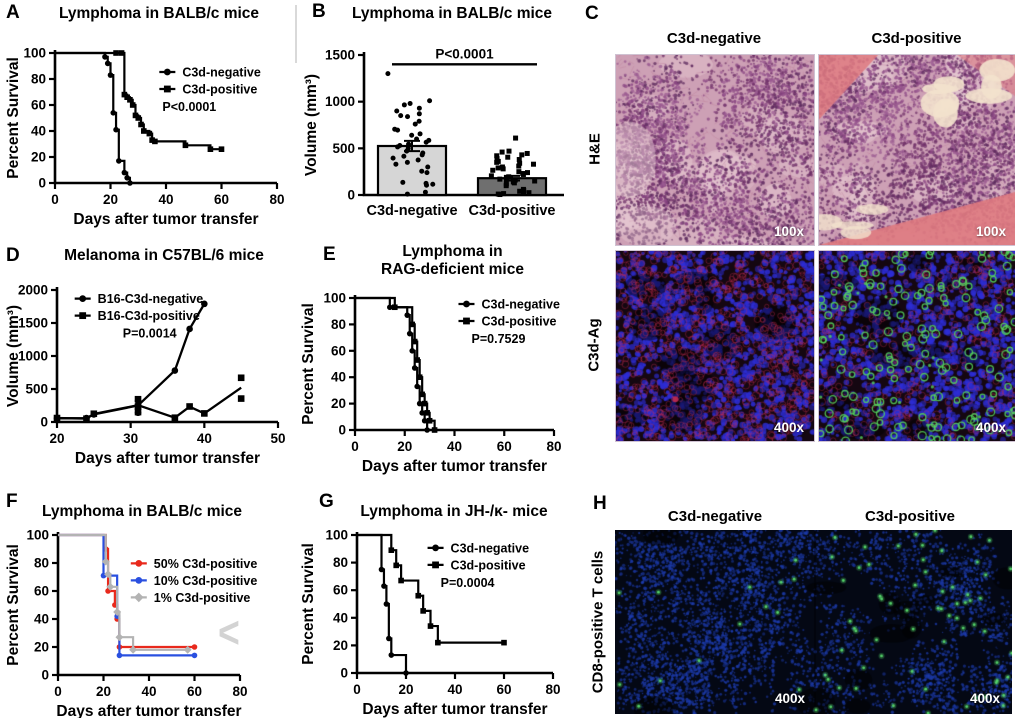 The width and height of the screenshot is (1015, 718). Describe the element at coordinates (592, 13) in the screenshot. I see `panel-letter-c: C` at that location.